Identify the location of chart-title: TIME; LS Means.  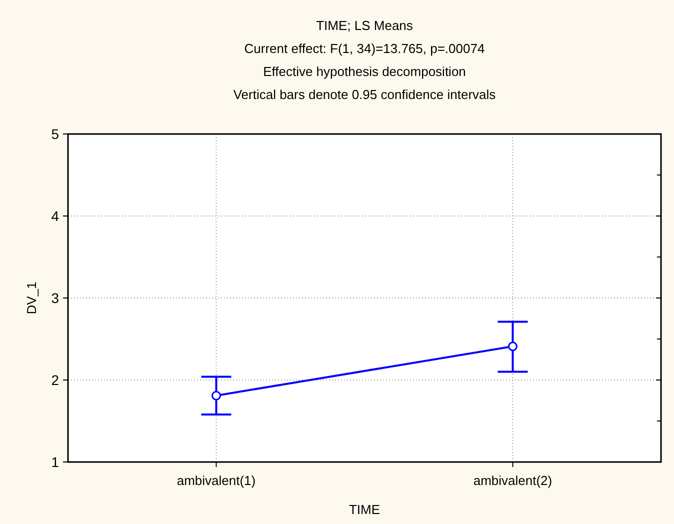
(365, 25).